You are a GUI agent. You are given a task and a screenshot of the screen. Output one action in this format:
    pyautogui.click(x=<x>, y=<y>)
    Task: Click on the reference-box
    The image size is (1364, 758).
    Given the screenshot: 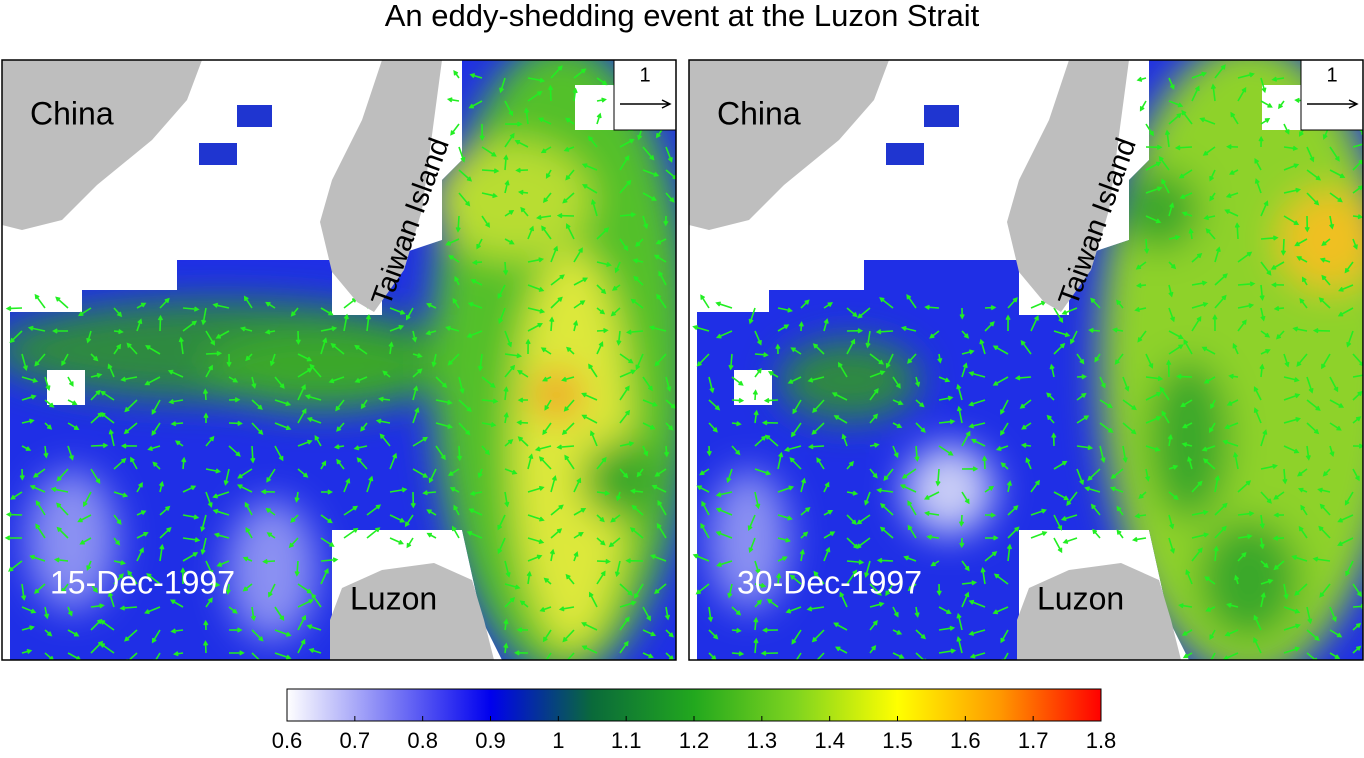 What is the action you would take?
    pyautogui.click(x=644, y=95)
    